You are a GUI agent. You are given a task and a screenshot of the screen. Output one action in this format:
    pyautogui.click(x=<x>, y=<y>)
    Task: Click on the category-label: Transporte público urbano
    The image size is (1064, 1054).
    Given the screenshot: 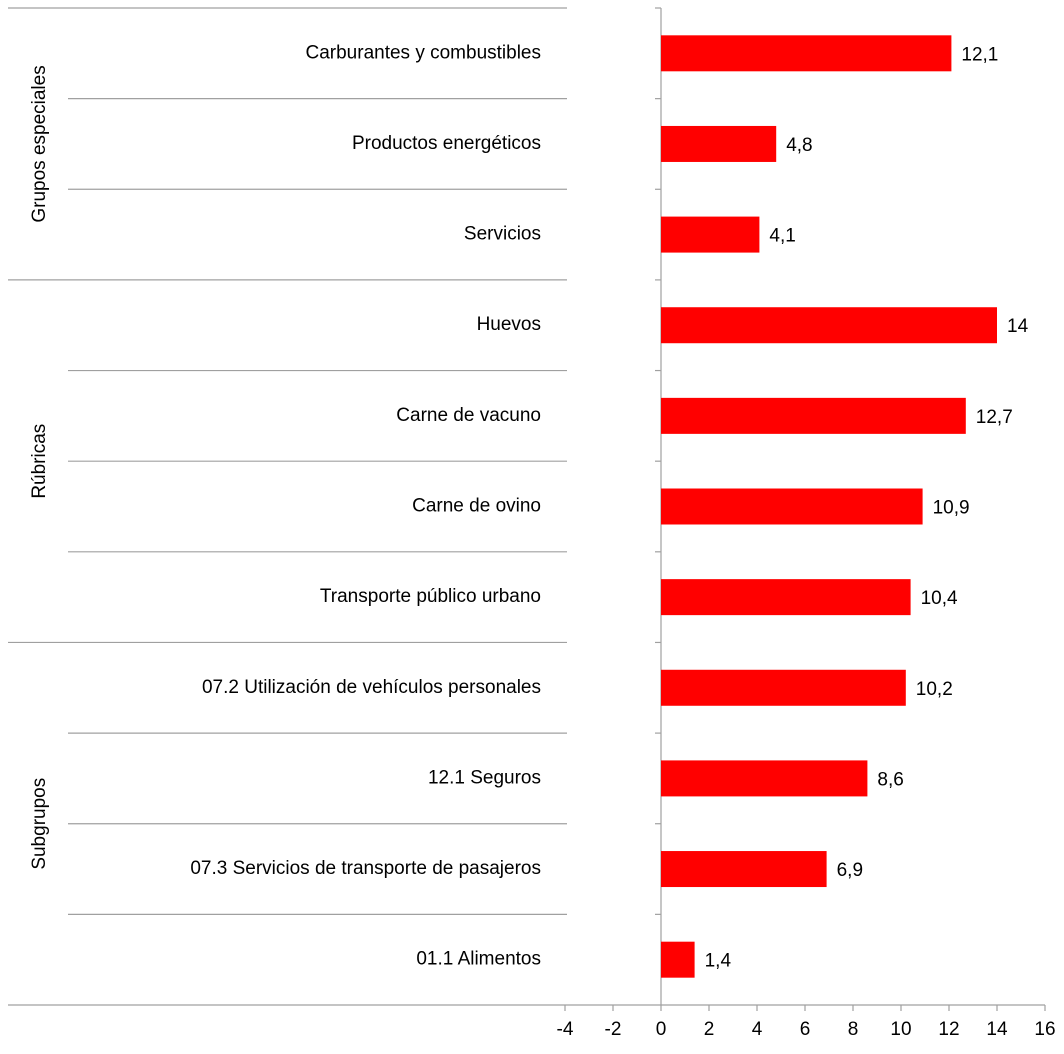 What is the action you would take?
    pyautogui.click(x=430, y=596)
    